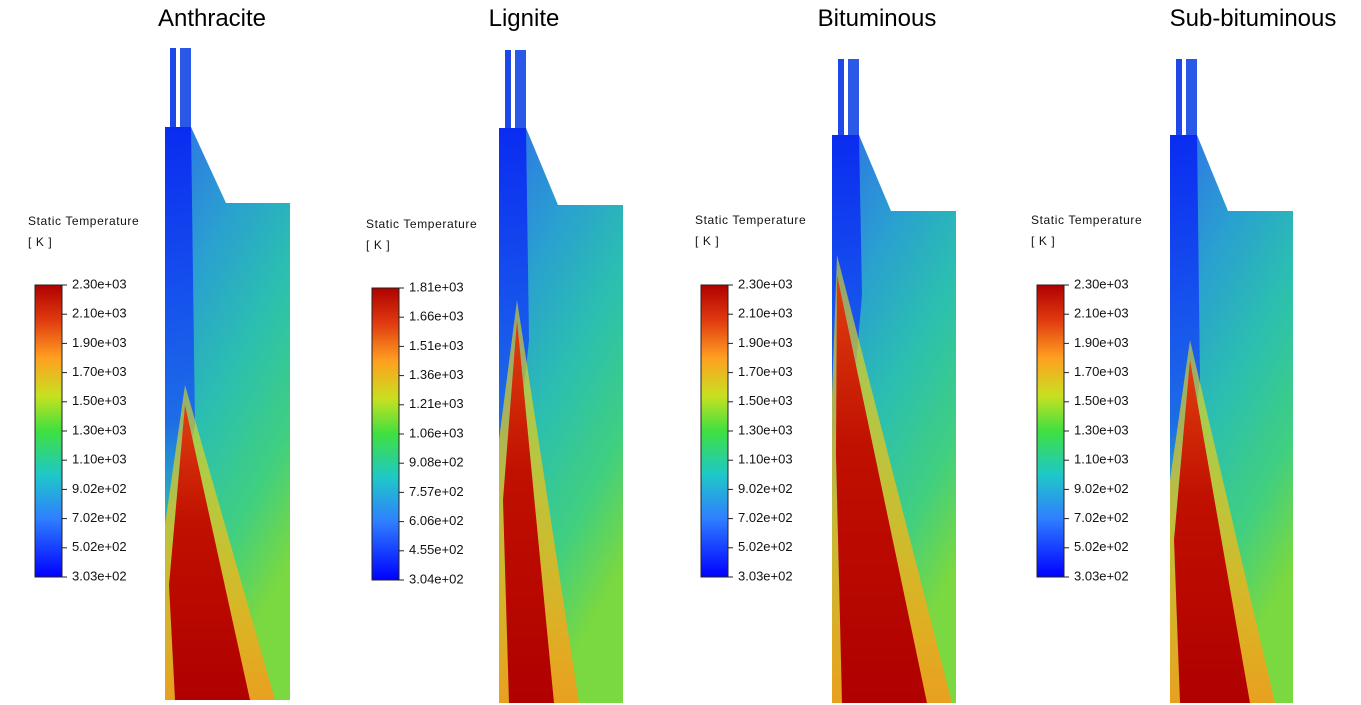 The width and height of the screenshot is (1361, 705). I want to click on colorbar-label: 1.06e+03, so click(436, 432).